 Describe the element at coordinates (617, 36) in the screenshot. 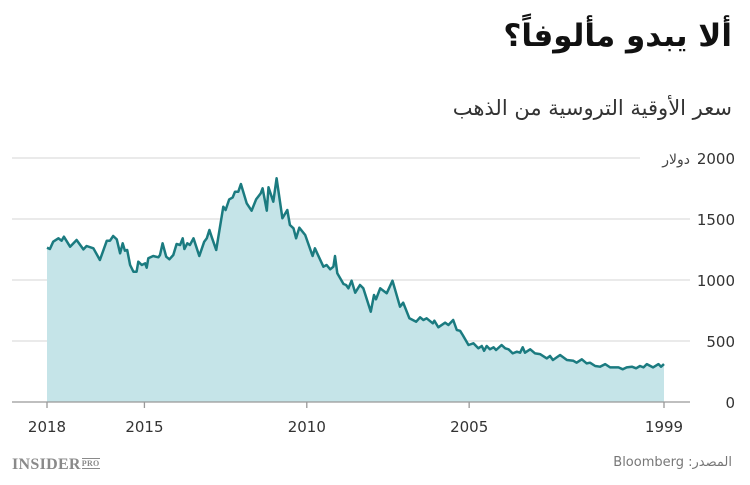

I see `chart-title: ألا يبدو مألوفاً؟` at that location.